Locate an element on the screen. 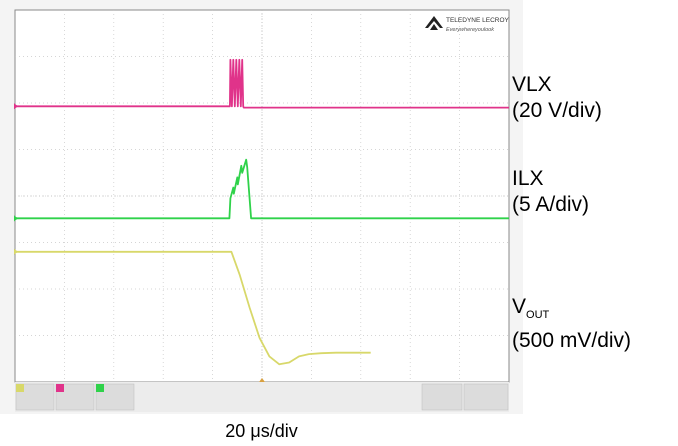  status-bar is located at coordinates (262, 397).